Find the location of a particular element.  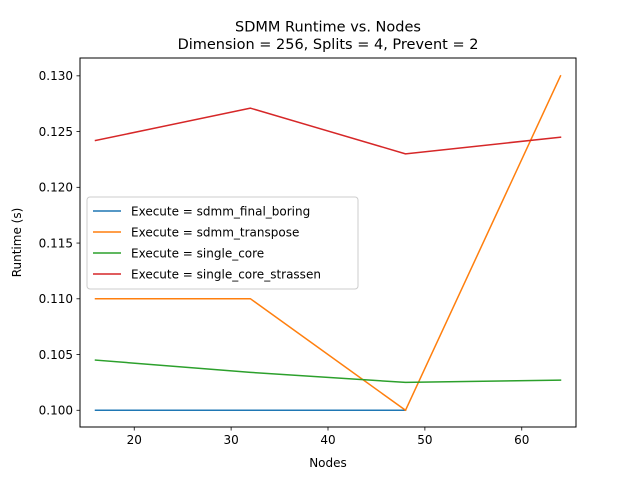

y-tick-label: 0.130 is located at coordinates (56, 76).